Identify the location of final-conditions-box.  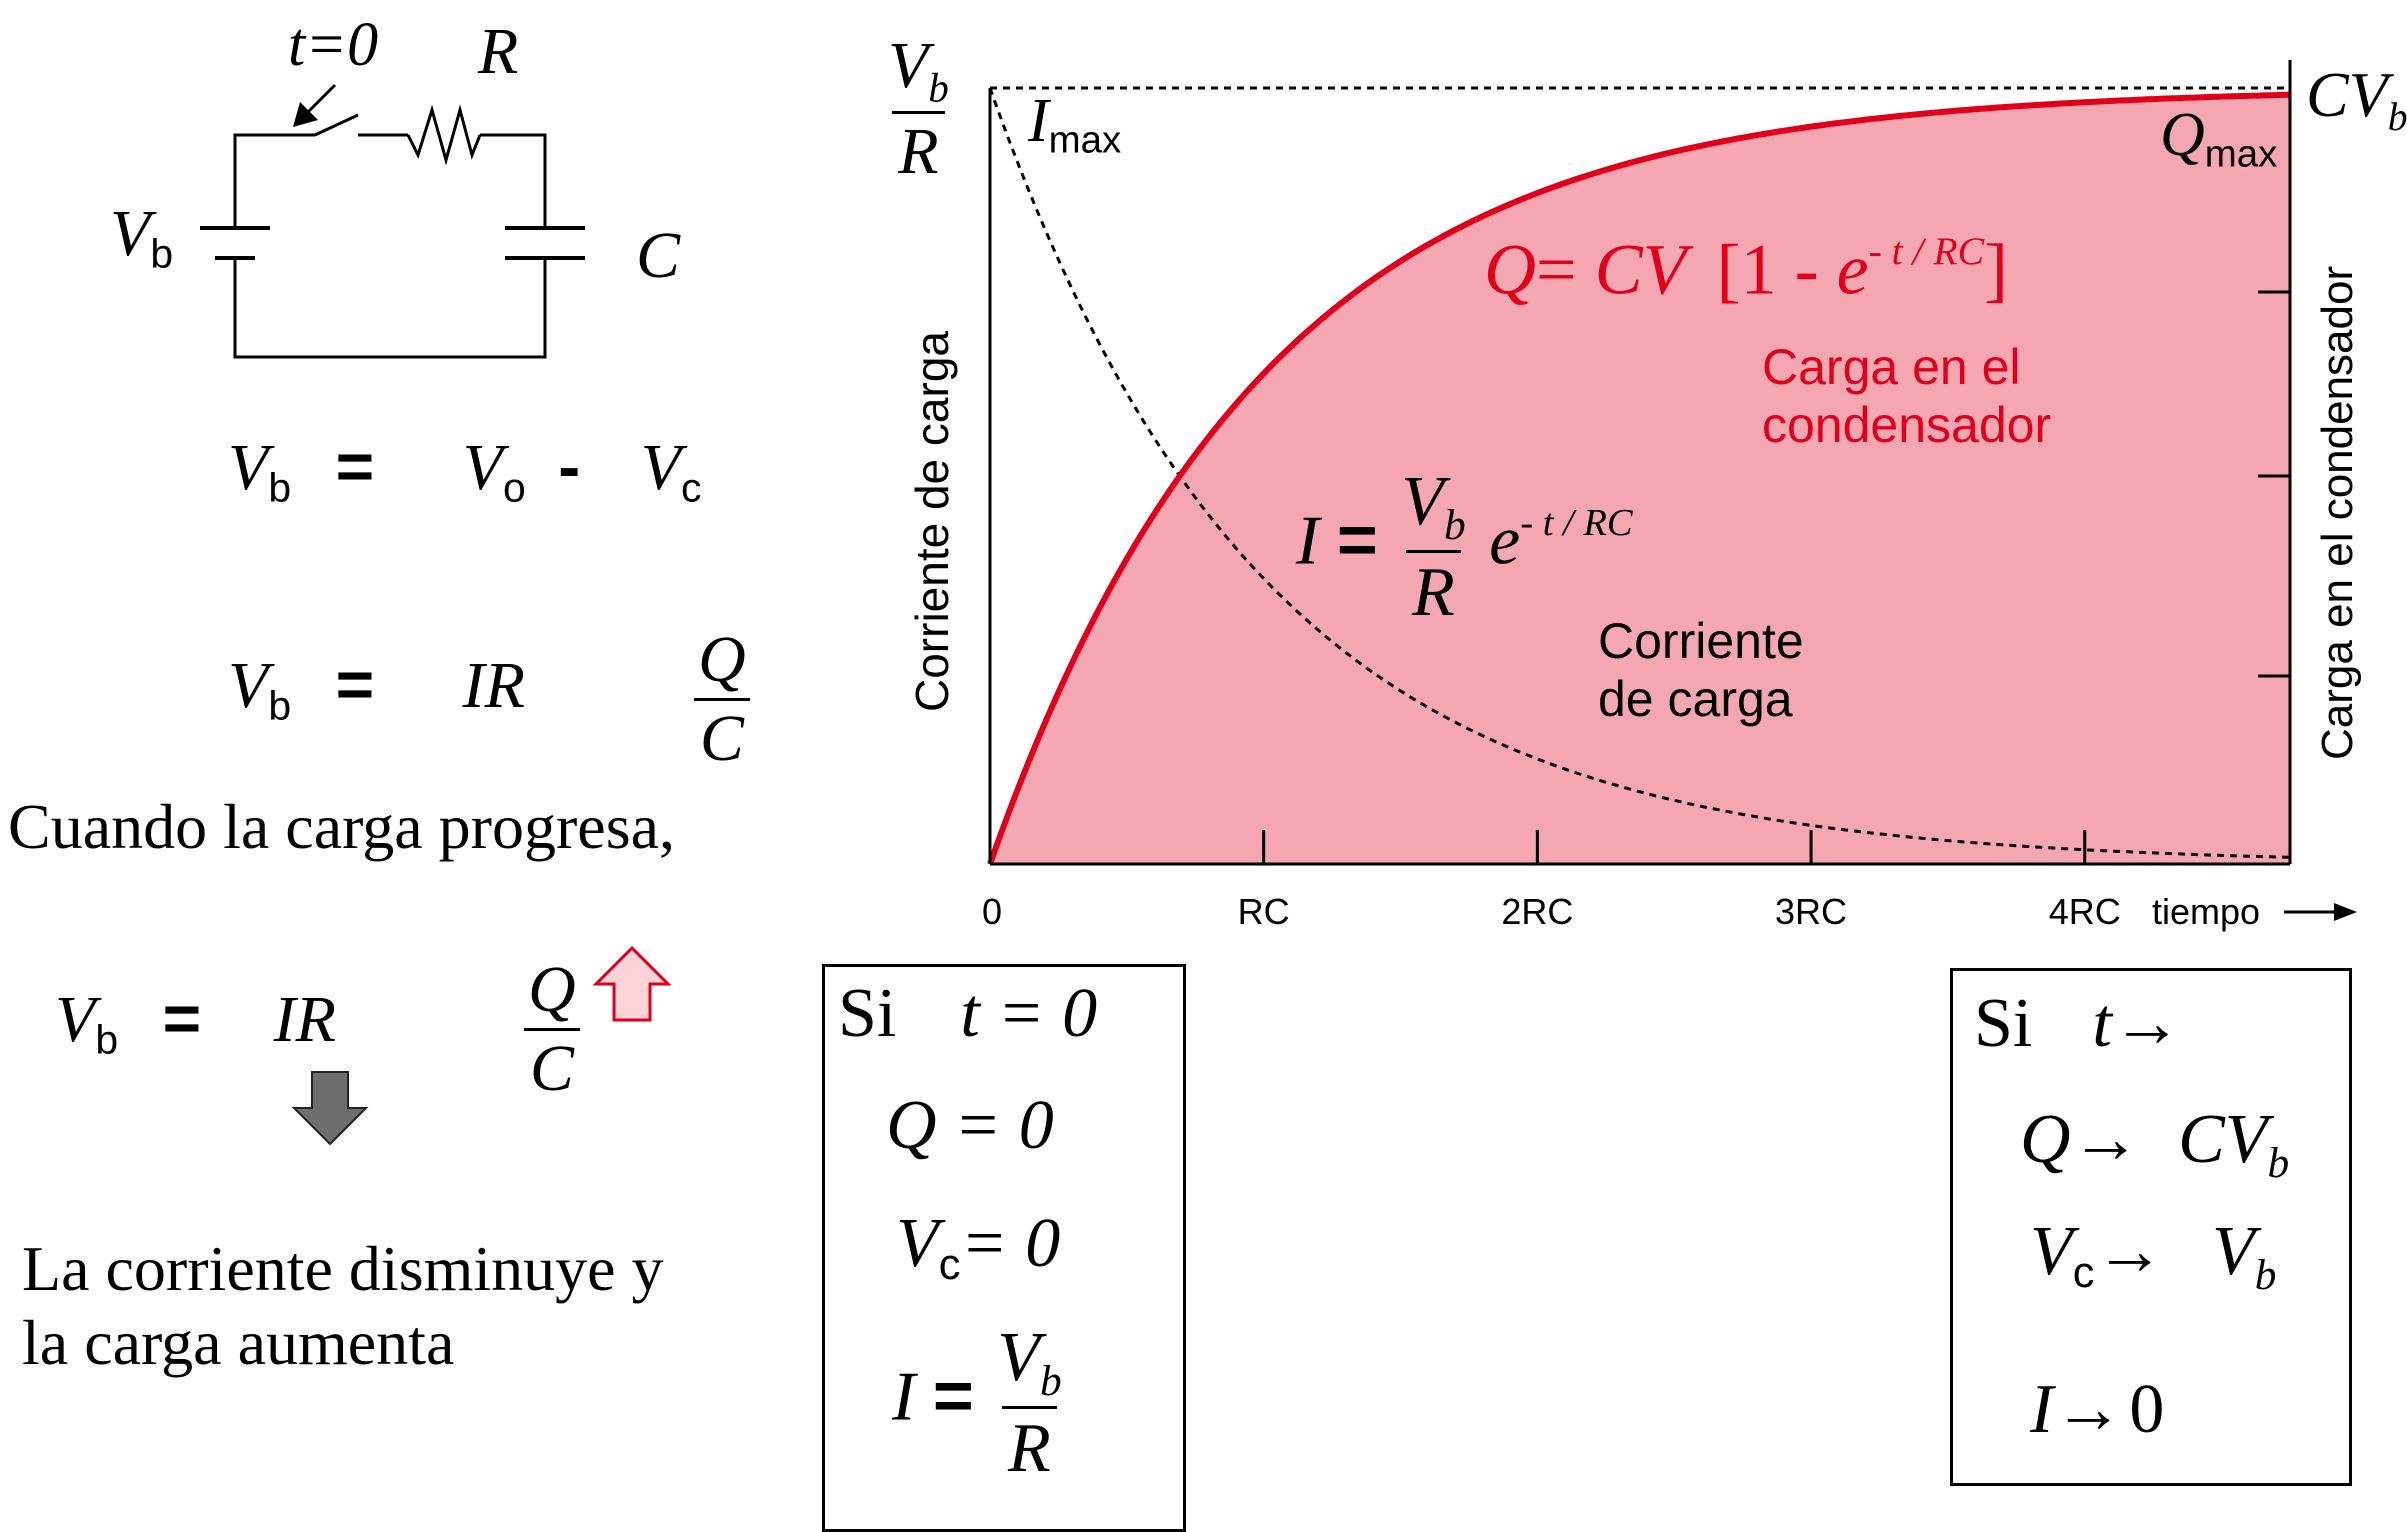
(2151, 1227).